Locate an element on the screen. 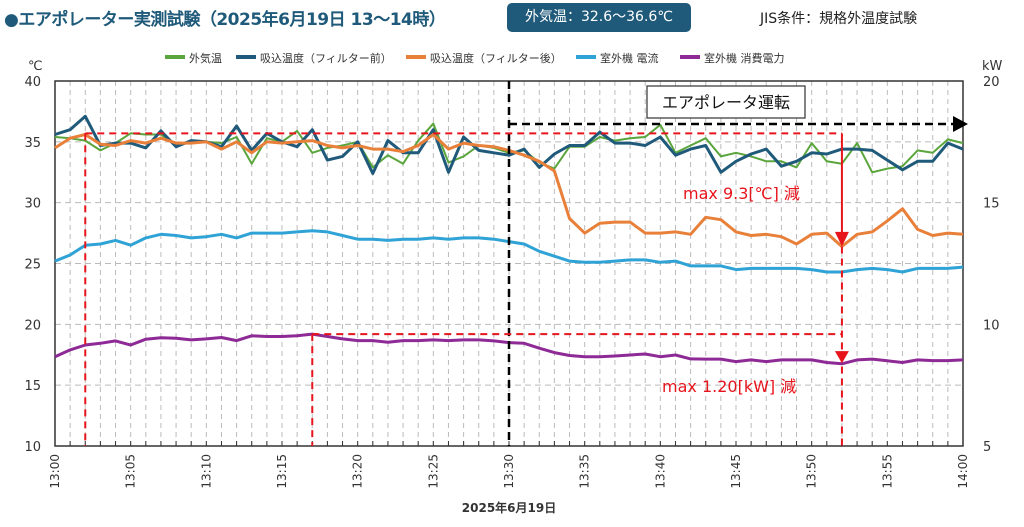  y-right-tick-label: 5 is located at coordinates (987, 447).